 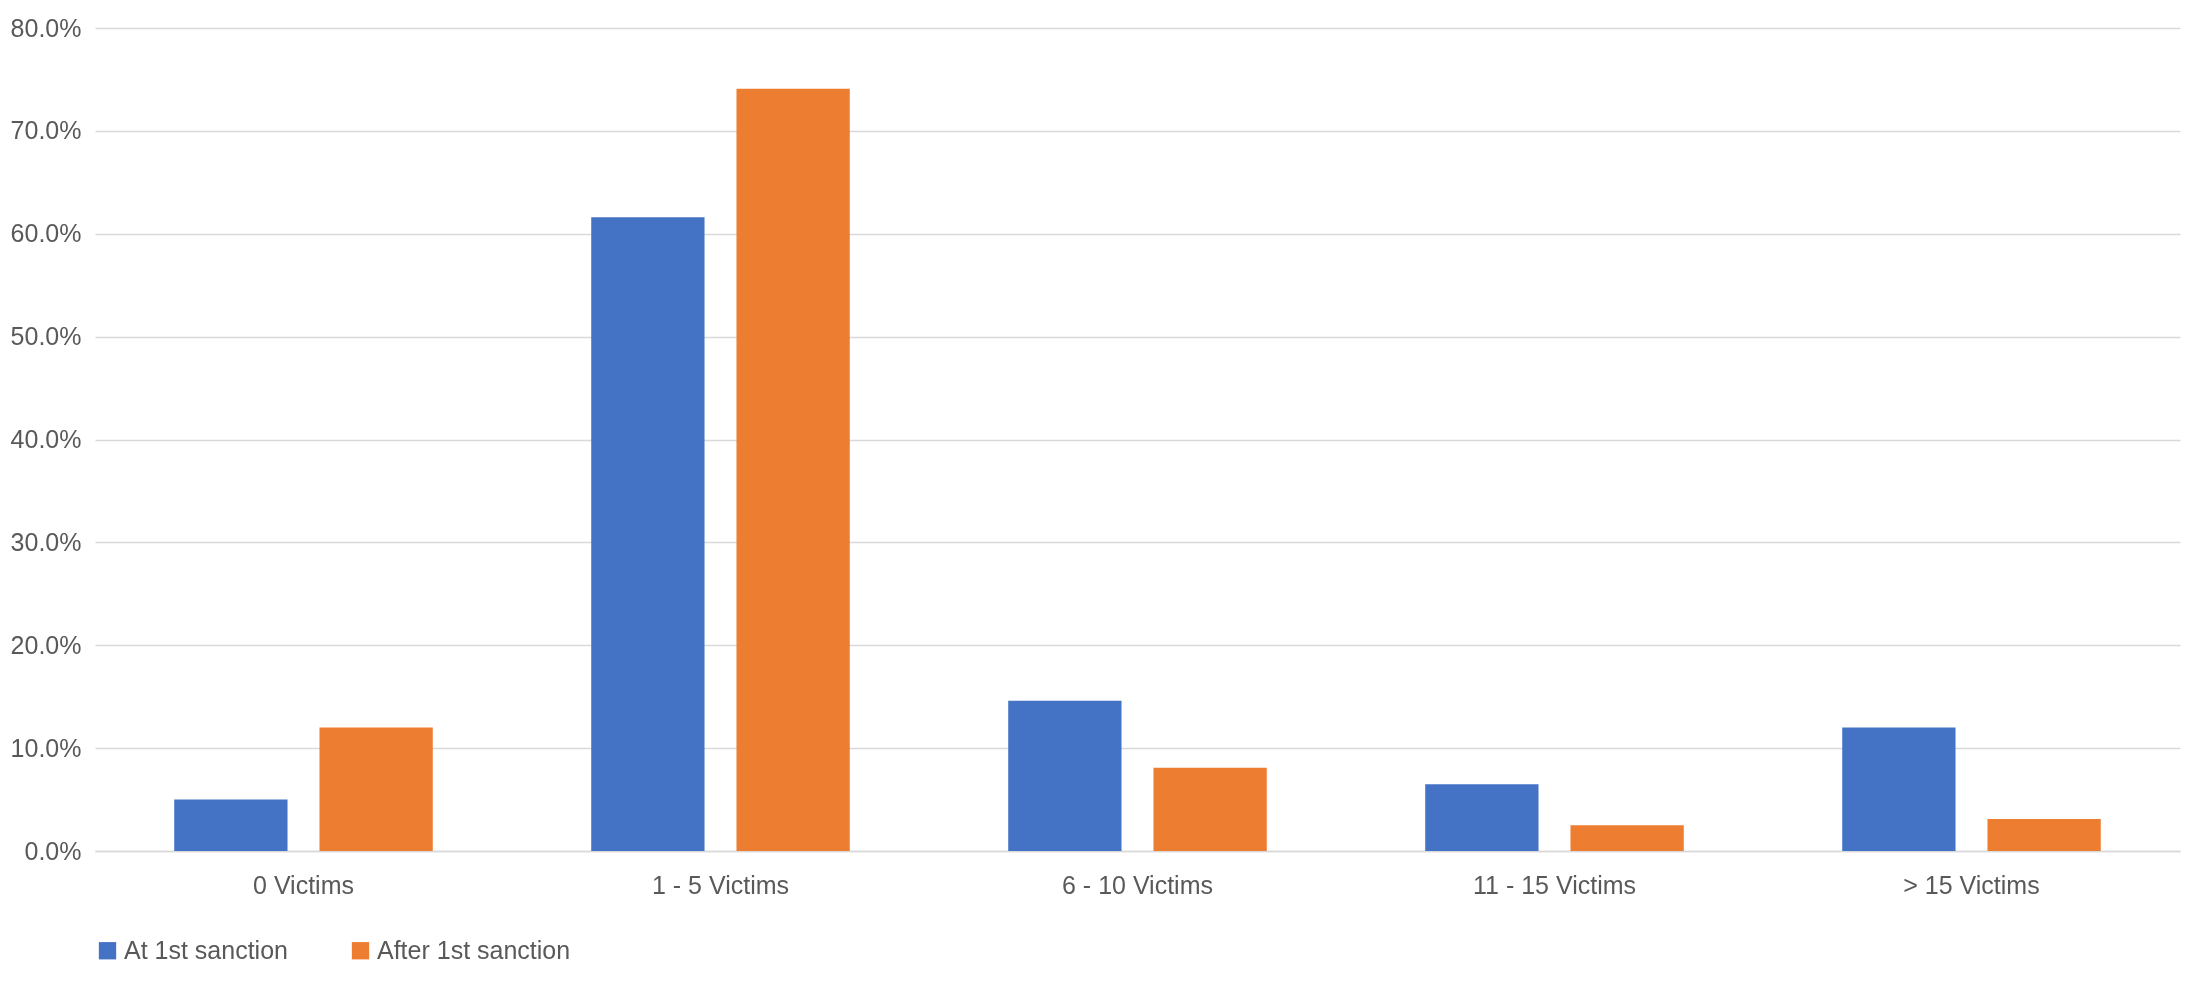 What do you see at coordinates (46, 233) in the screenshot?
I see `y-tick-label: 60.0%` at bounding box center [46, 233].